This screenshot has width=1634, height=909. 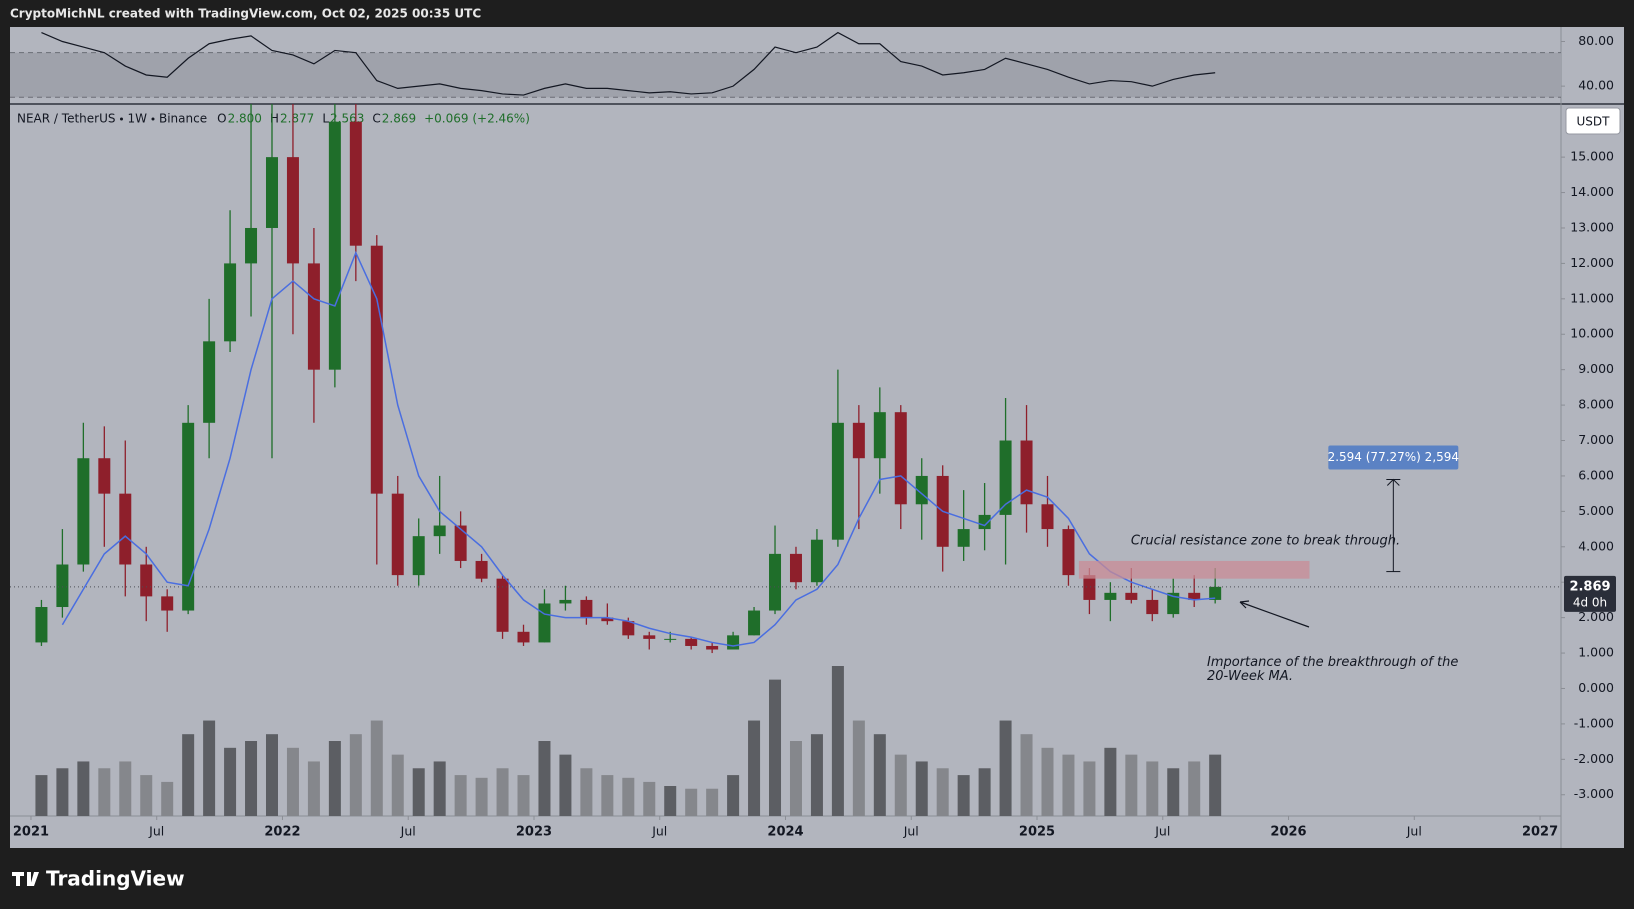 I want to click on measure-arrow, so click(x=1393, y=482).